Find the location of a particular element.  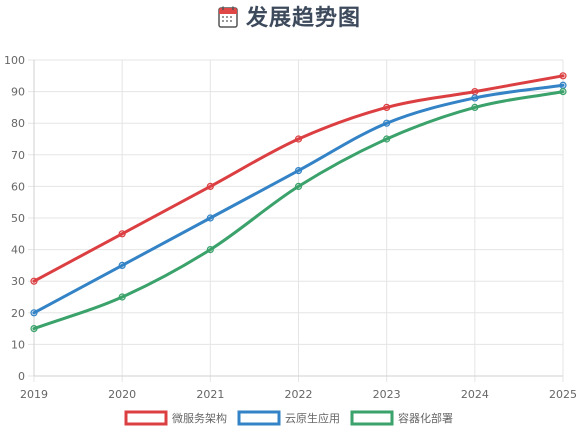

chart-title-text: 发展趋势图 is located at coordinates (303, 18).